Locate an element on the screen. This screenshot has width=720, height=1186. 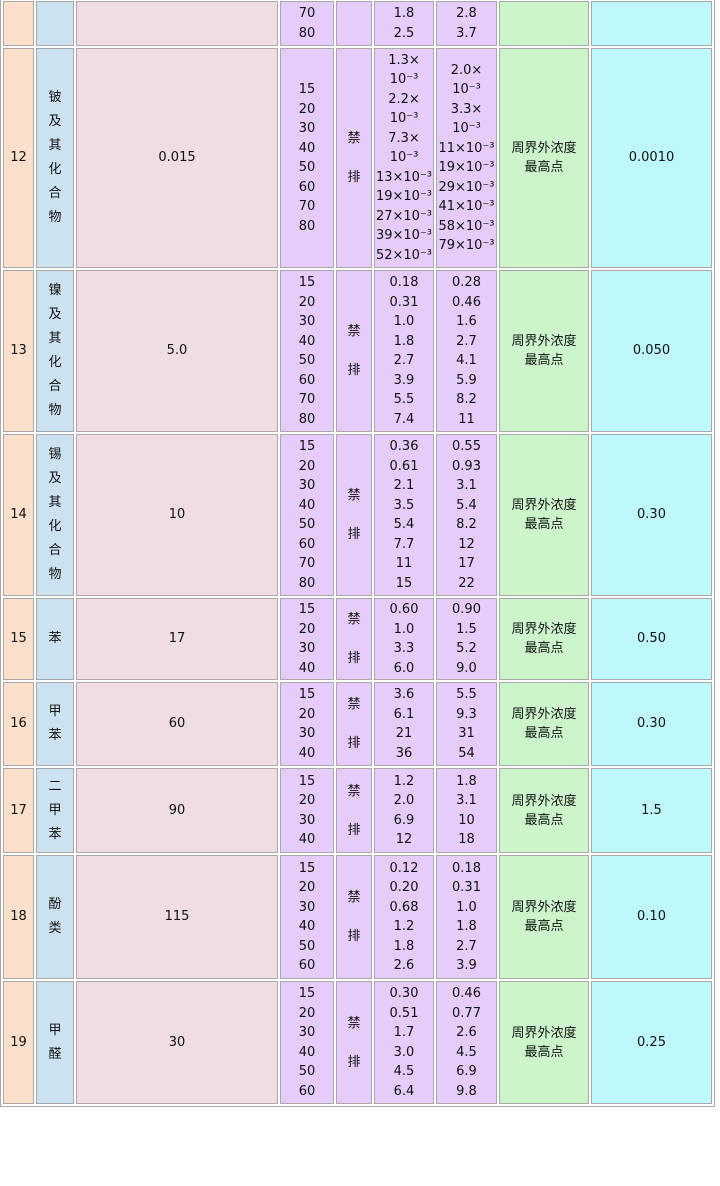
rate-grade-3: 2.7 is located at coordinates (466, 341).